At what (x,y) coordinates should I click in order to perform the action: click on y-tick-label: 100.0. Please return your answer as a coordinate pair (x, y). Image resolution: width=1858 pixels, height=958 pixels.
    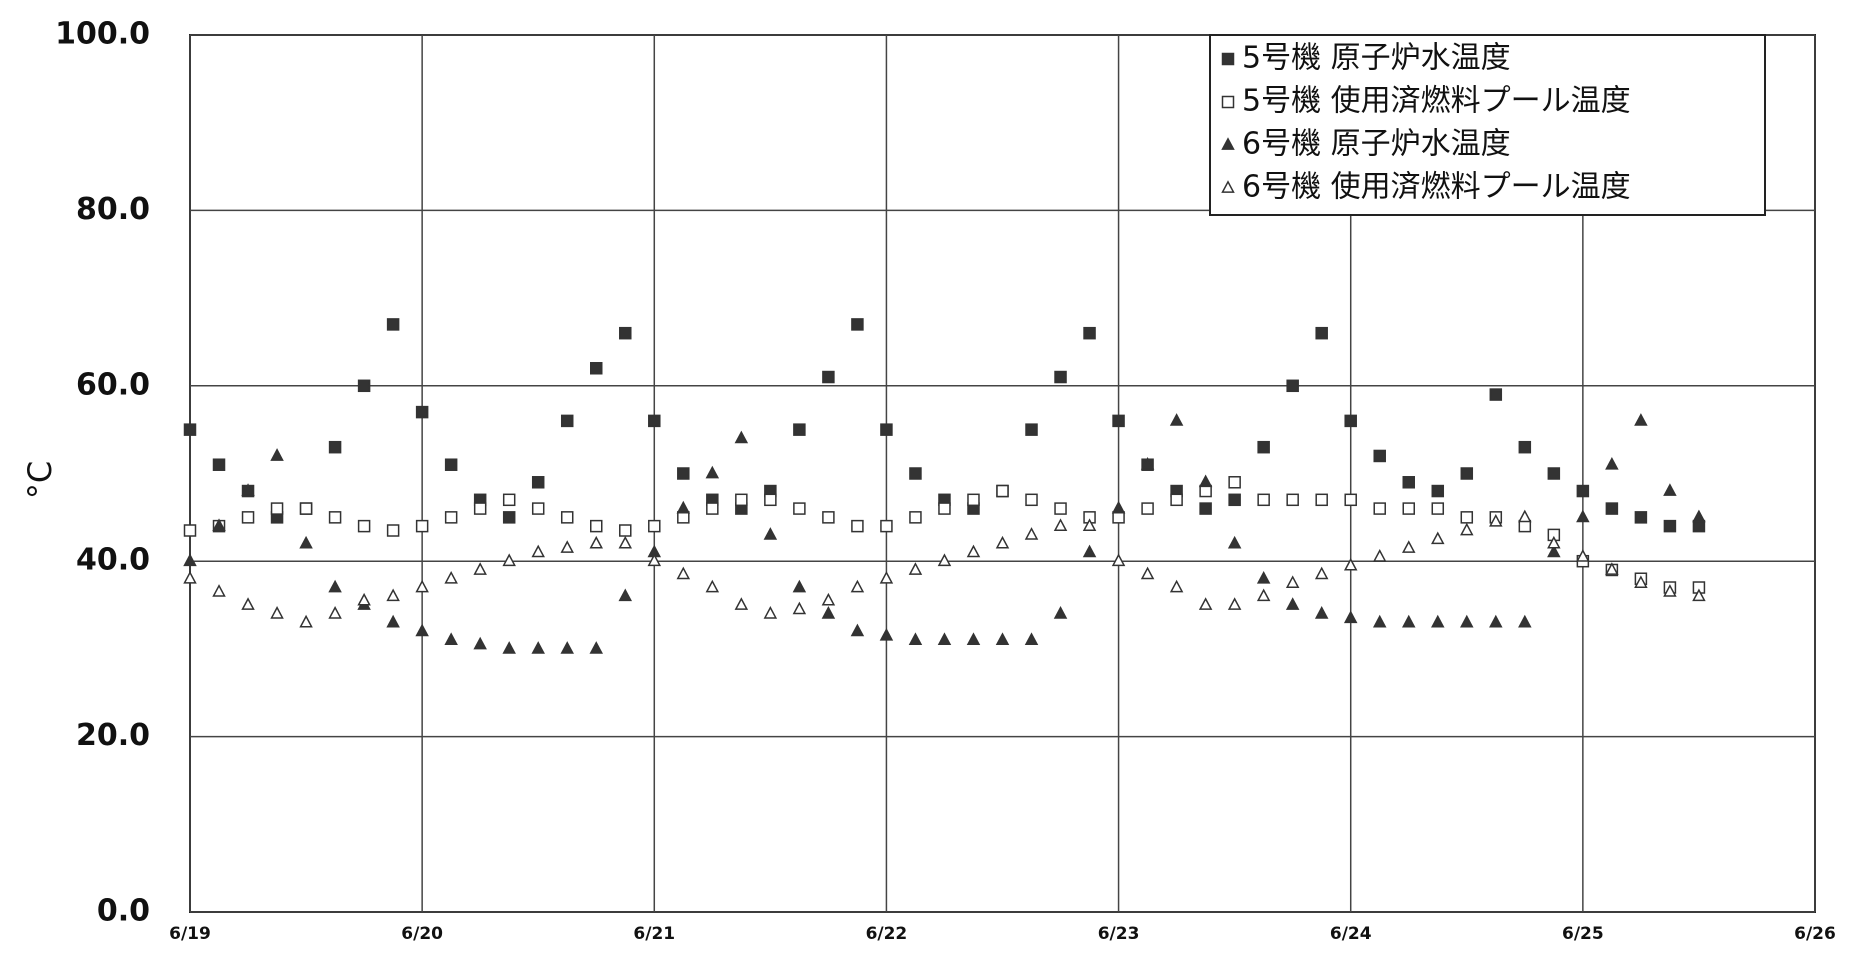
    Looking at the image, I should click on (102, 34).